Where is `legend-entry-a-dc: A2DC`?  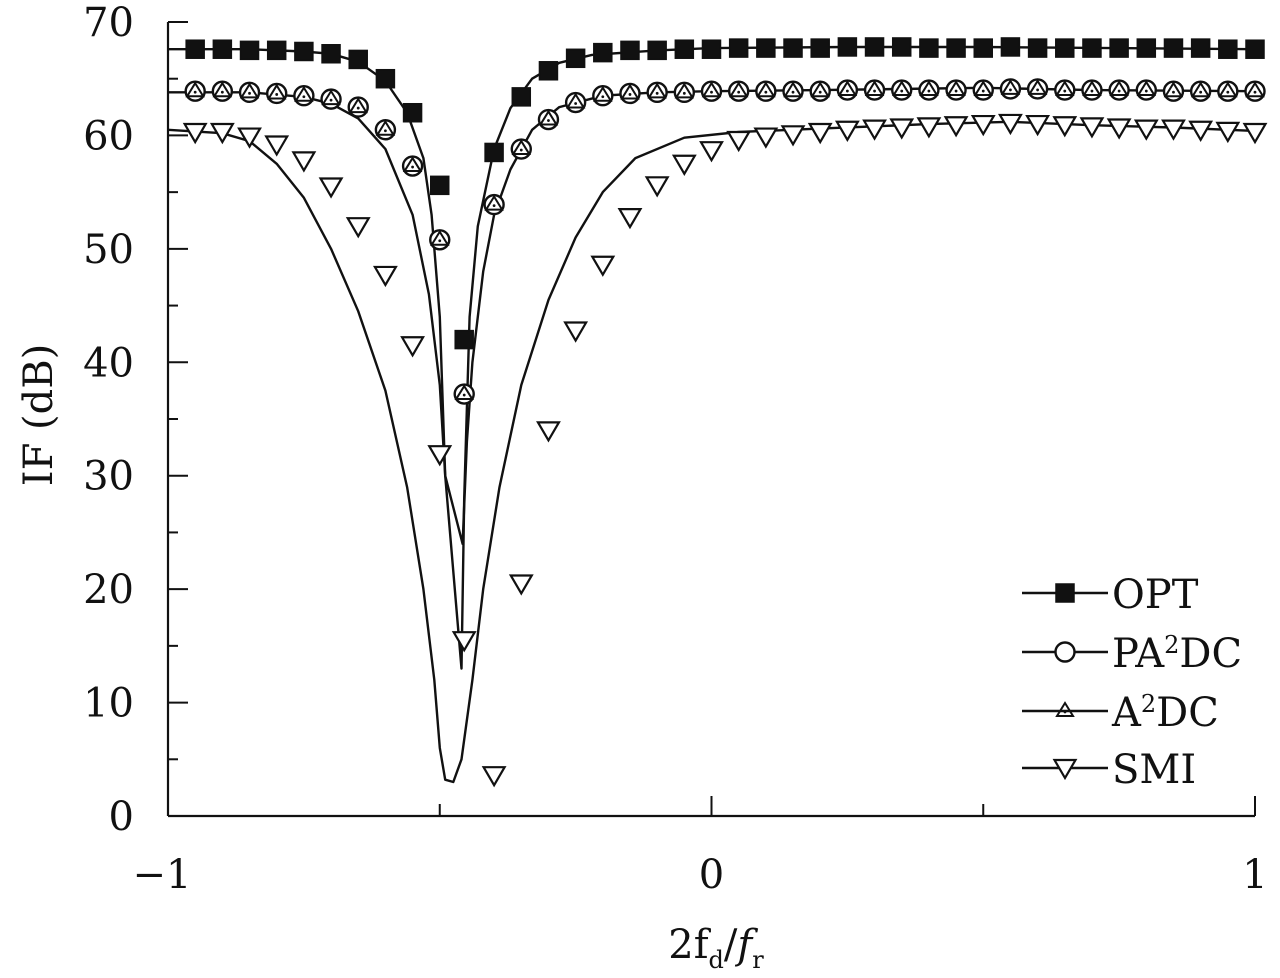 legend-entry-a-dc: A2DC is located at coordinates (1120, 713).